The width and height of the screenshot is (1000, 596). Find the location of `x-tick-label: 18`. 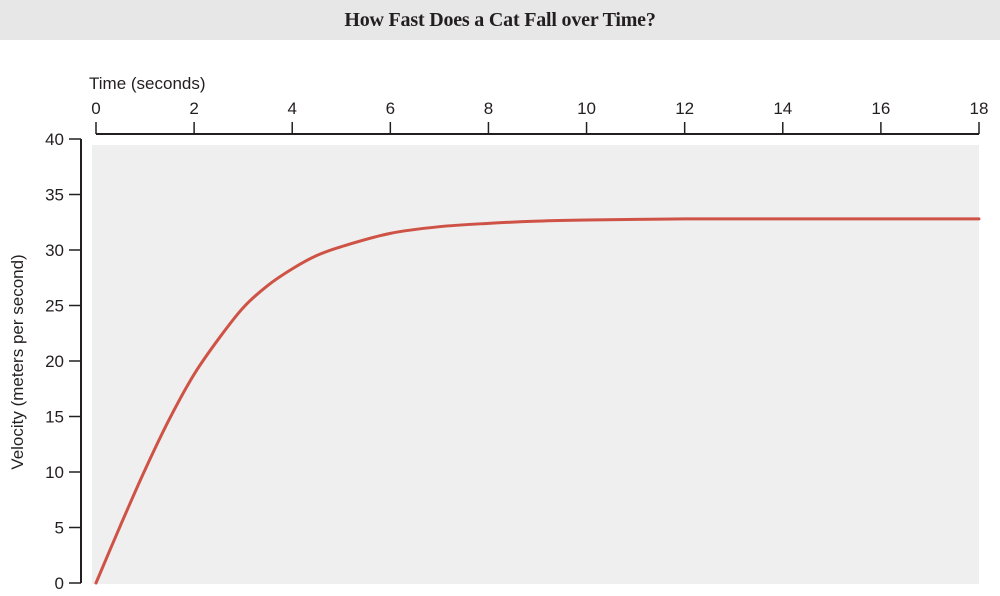

x-tick-label: 18 is located at coordinates (979, 108).